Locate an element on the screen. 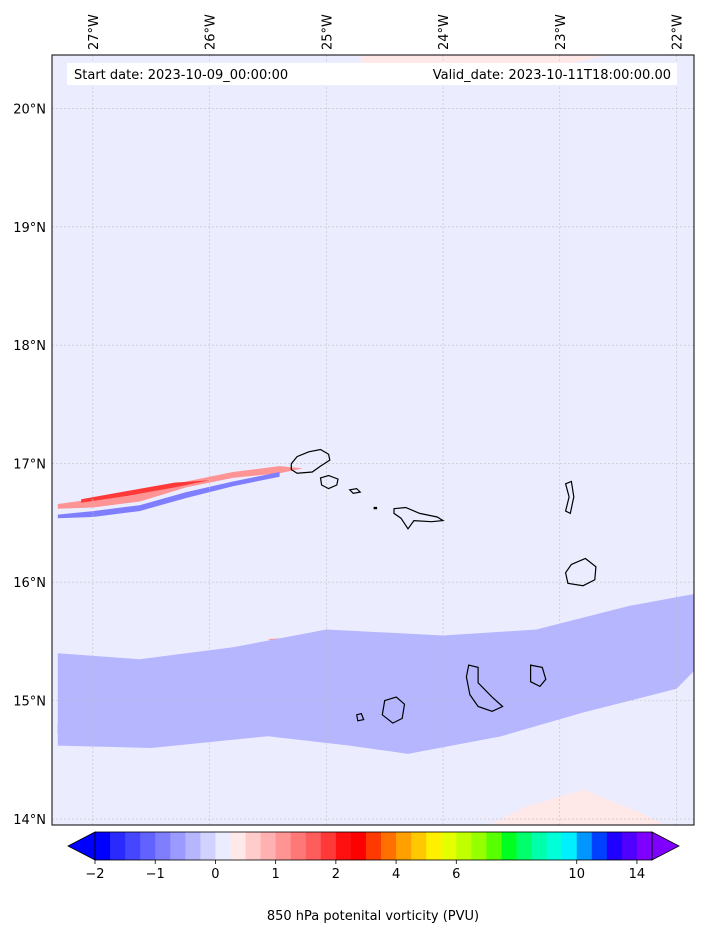 Image resolution: width=703 pixels, height=935 pixels. colorbar-tick-label: 4 is located at coordinates (396, 874).